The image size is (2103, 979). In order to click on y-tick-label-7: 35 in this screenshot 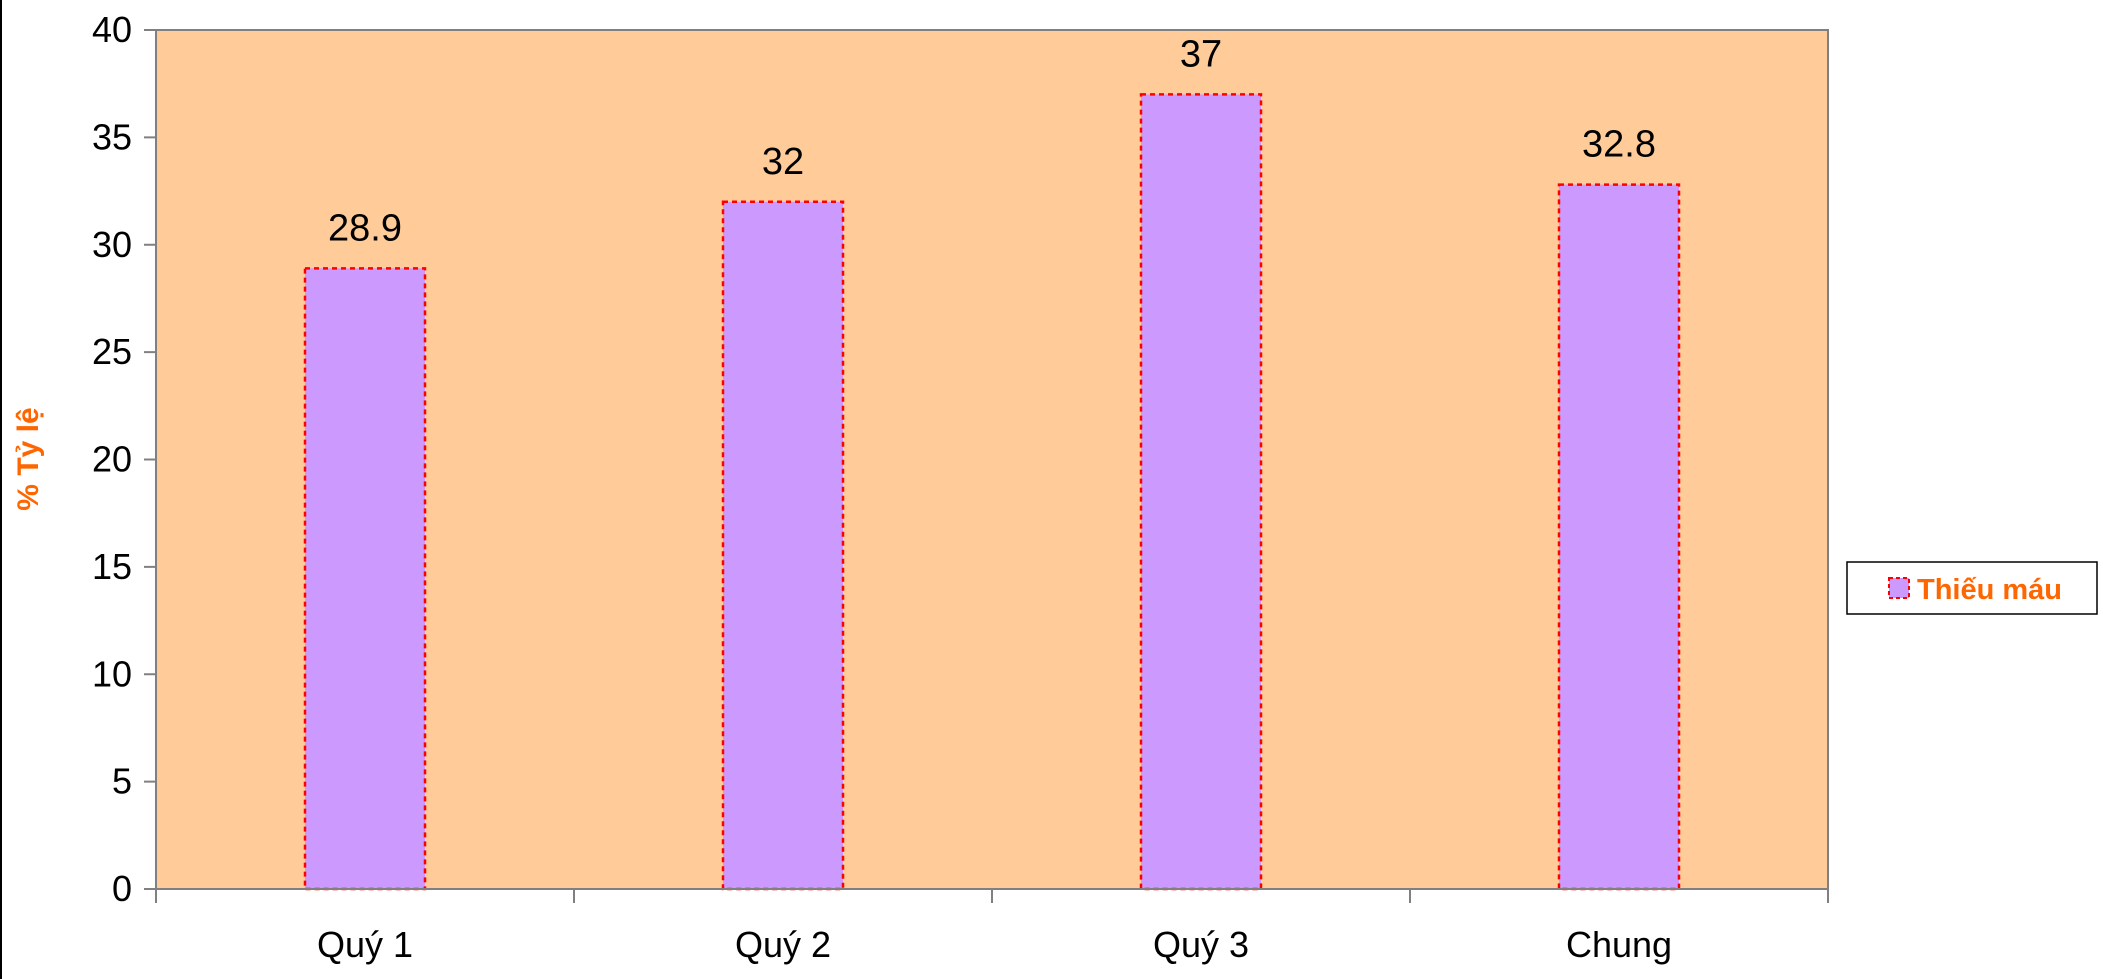, I will do `click(112, 136)`.